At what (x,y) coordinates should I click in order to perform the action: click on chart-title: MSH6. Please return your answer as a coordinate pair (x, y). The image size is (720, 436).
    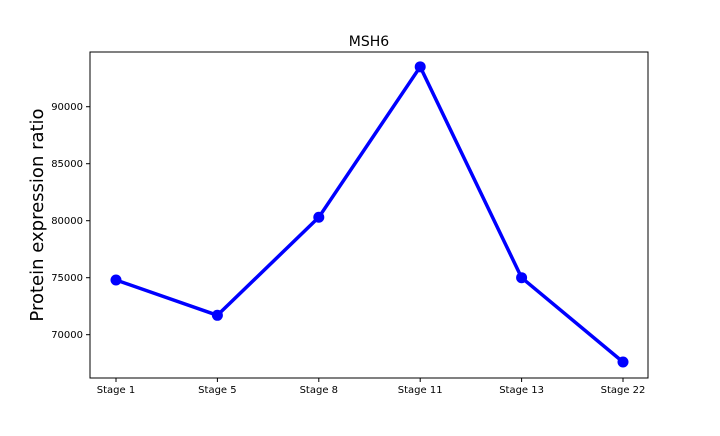
    Looking at the image, I should click on (369, 42).